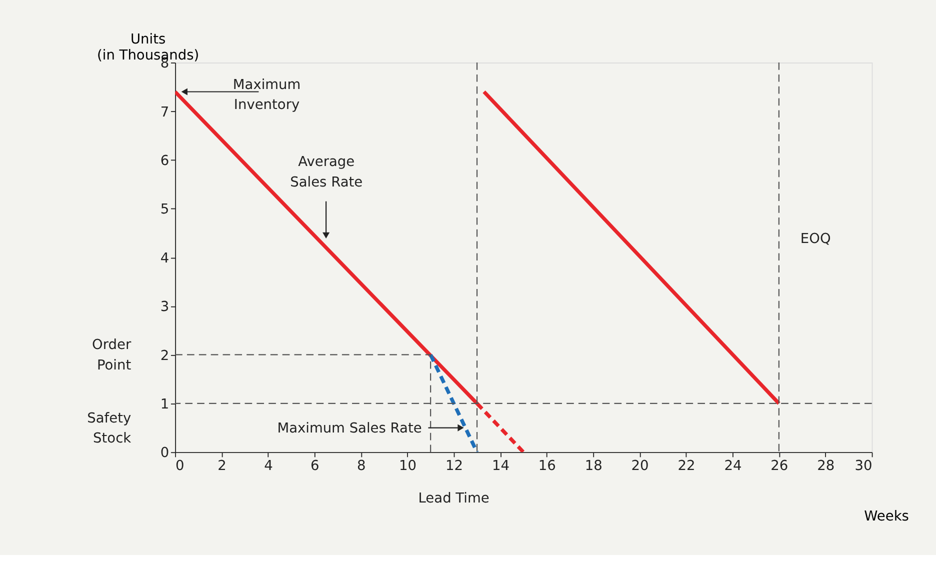  Describe the element at coordinates (268, 466) in the screenshot. I see `x-tick-label: 4` at that location.